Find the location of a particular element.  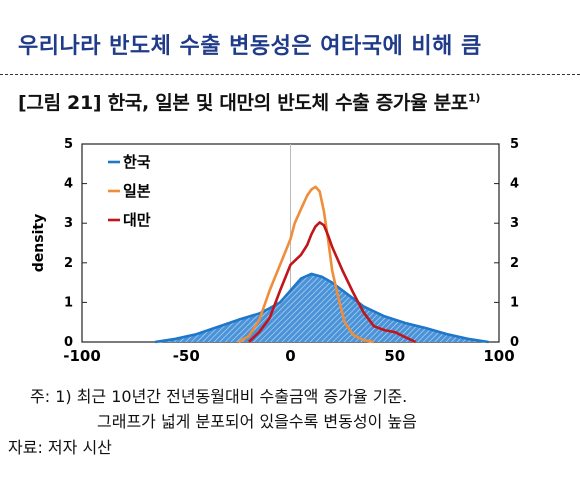

y-tick-label-left-0: 0 is located at coordinates (68, 342).